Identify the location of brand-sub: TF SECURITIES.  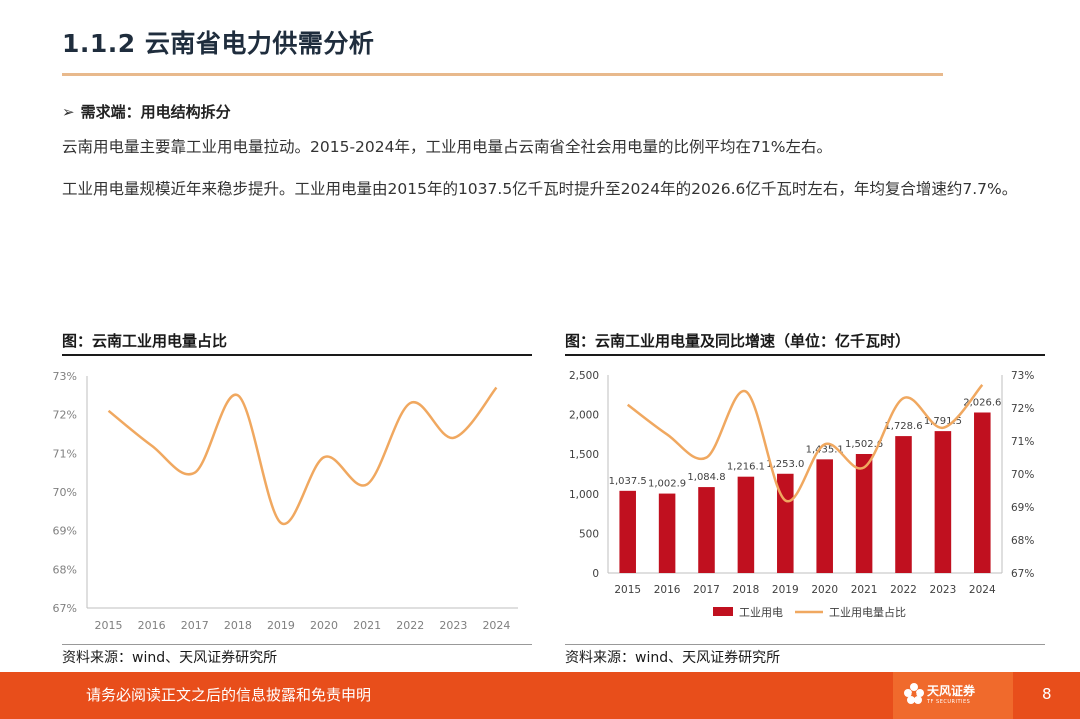
(949, 702).